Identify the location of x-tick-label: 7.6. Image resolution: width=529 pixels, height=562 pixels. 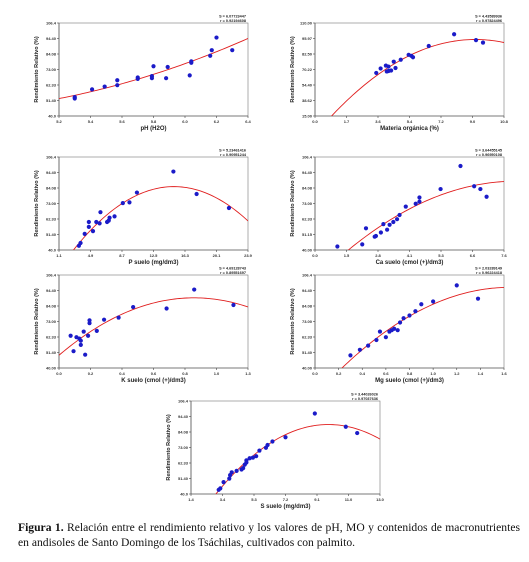
(504, 255).